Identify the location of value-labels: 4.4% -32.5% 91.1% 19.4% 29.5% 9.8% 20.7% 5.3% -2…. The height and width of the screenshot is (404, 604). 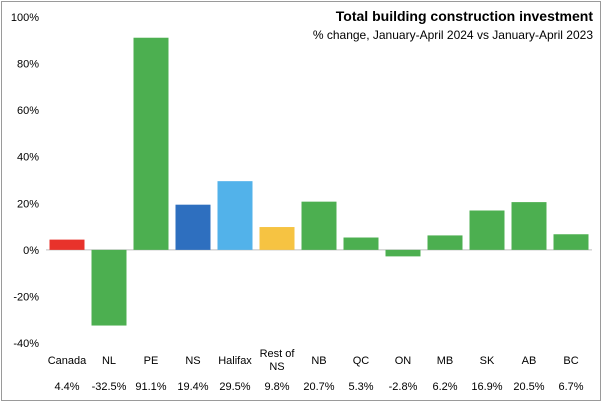
(318, 387).